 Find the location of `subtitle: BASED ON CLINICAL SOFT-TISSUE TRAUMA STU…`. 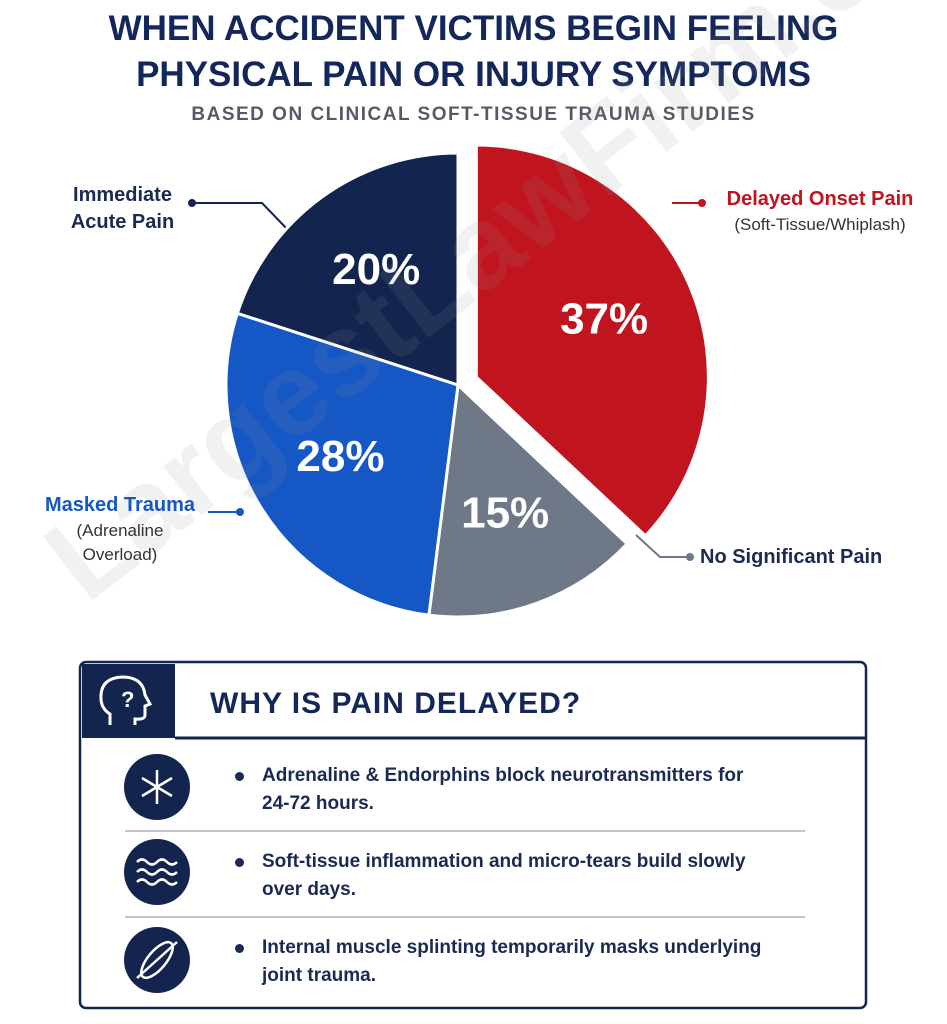

subtitle: BASED ON CLINICAL SOFT-TISSUE TRAUMA STU… is located at coordinates (473, 114).